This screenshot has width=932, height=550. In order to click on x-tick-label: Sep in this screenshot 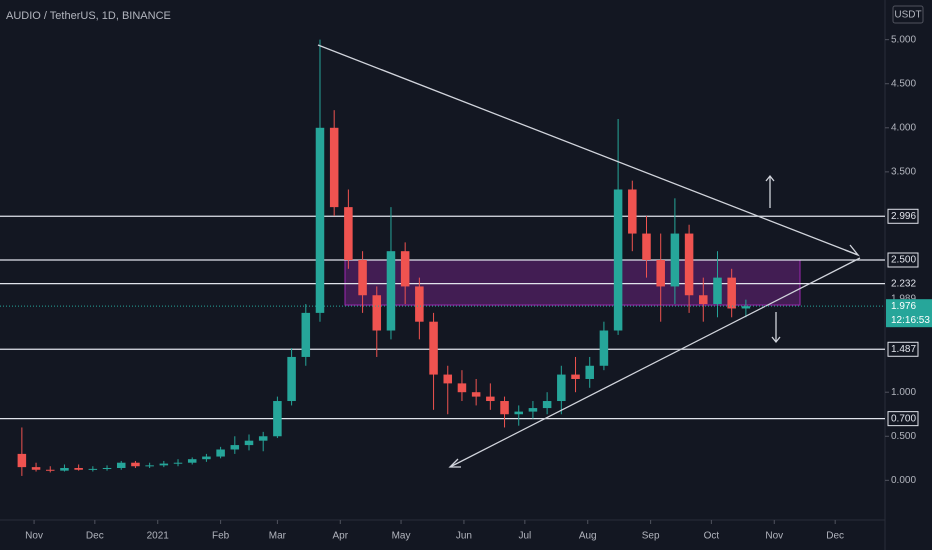, I will do `click(651, 536)`.